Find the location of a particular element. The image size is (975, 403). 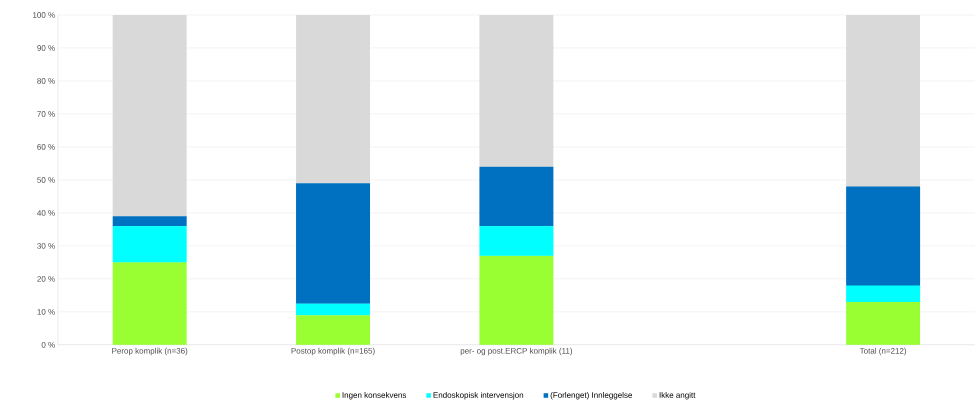

legend-label: Endoskopisk intervensjon is located at coordinates (479, 396).